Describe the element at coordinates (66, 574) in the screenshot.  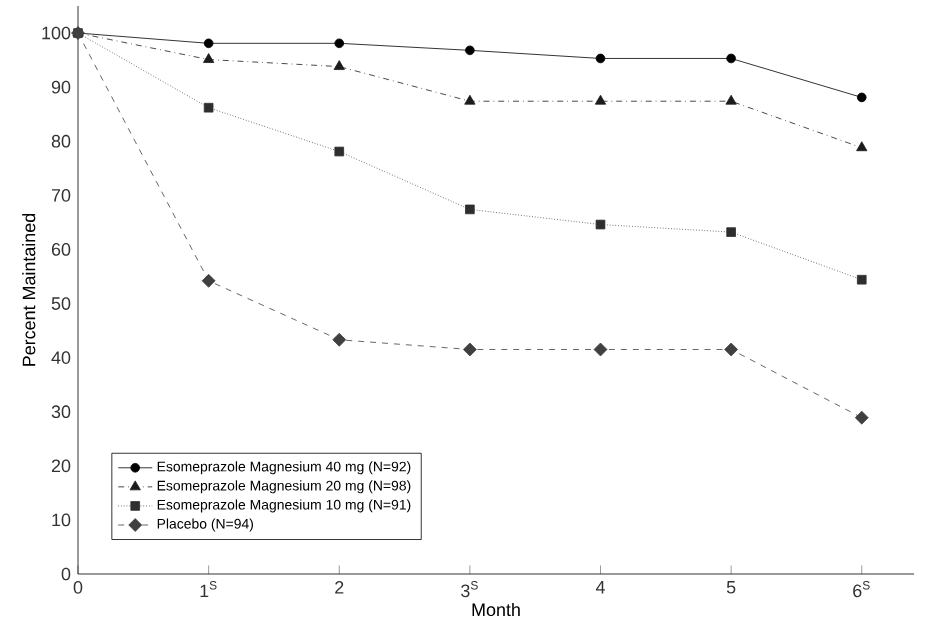
I see `y-tick-label: 0` at that location.